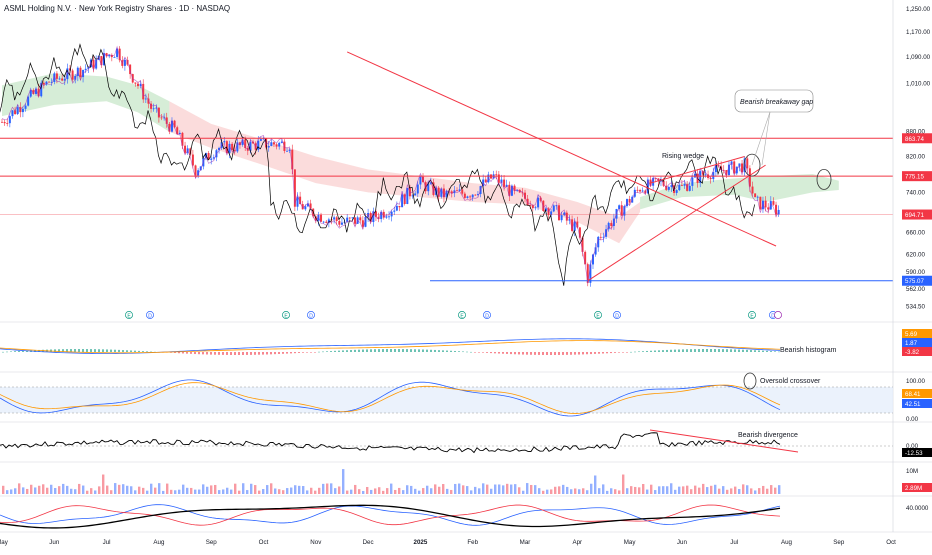  Describe the element at coordinates (911, 343) in the screenshot. I see `macd-badge-label: 1.87` at that location.